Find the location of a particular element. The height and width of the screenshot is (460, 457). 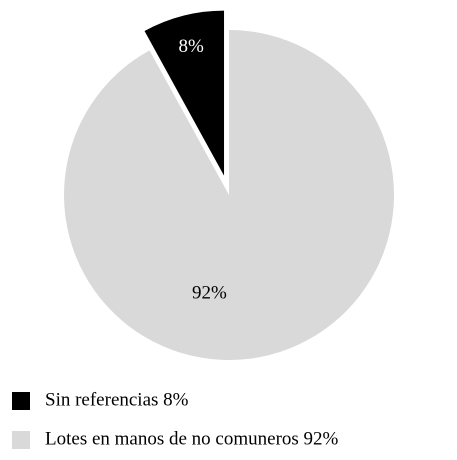

legend-label: Lotes en manos de no comuneros 92% is located at coordinates (192, 438).